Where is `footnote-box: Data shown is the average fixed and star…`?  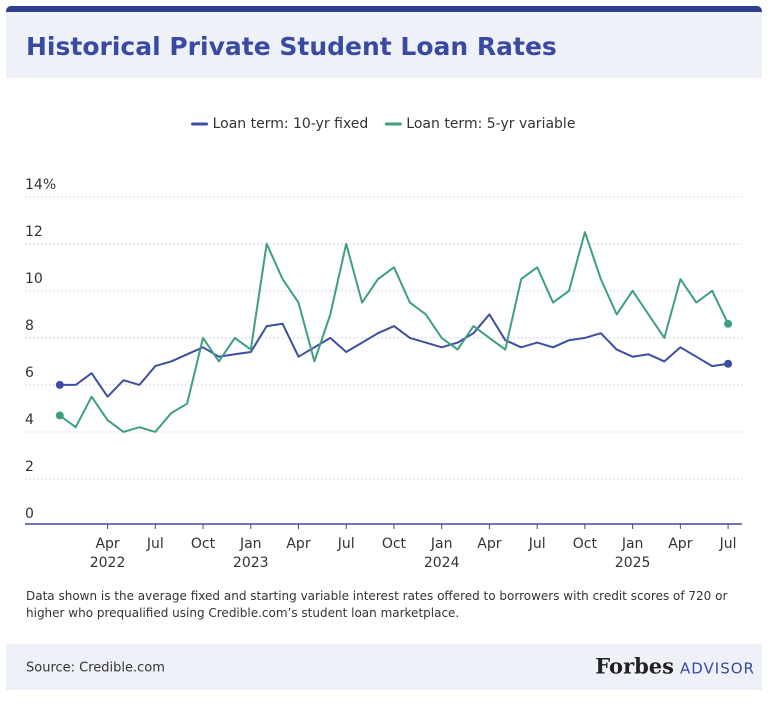 footnote-box: Data shown is the average fixed and star… is located at coordinates (377, 604).